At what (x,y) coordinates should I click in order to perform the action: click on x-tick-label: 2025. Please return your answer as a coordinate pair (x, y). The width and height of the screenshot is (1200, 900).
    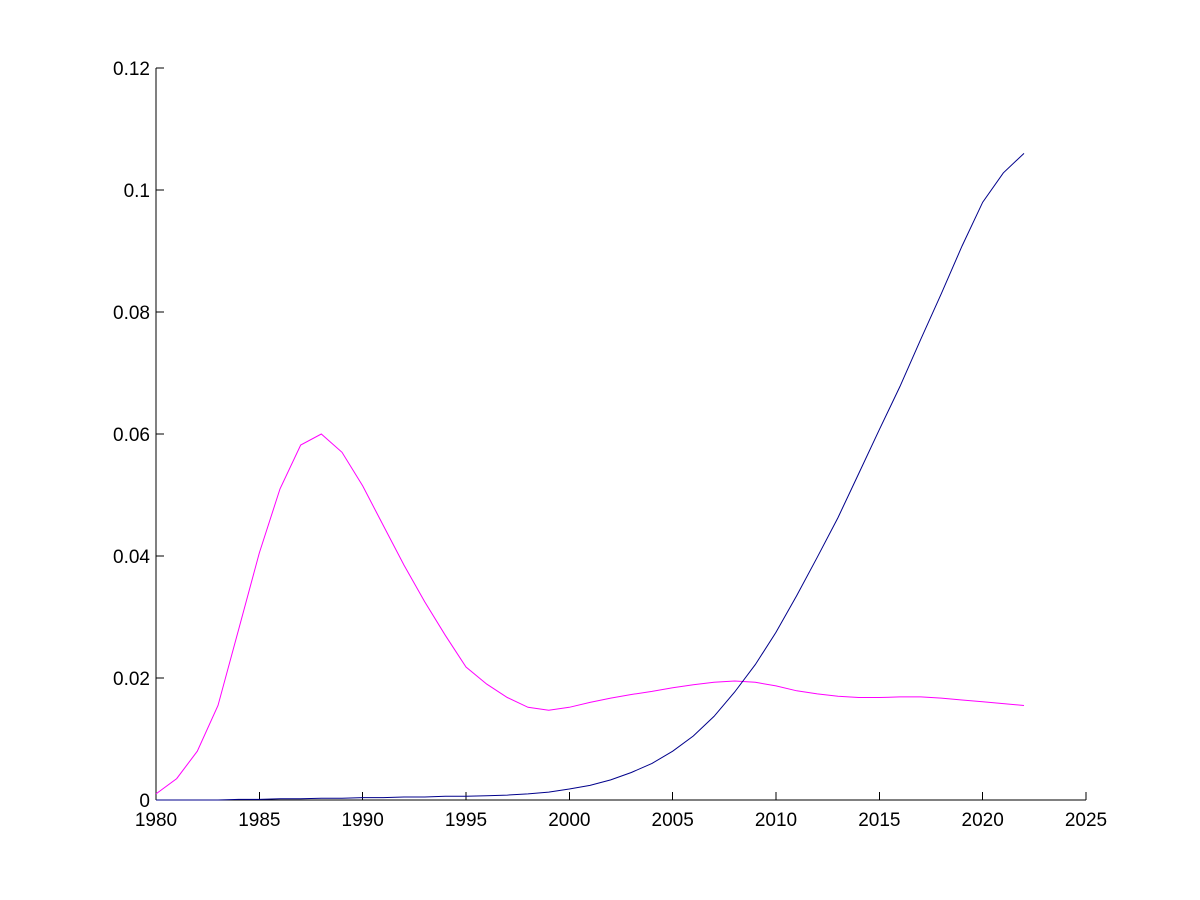
    Looking at the image, I should click on (1086, 820).